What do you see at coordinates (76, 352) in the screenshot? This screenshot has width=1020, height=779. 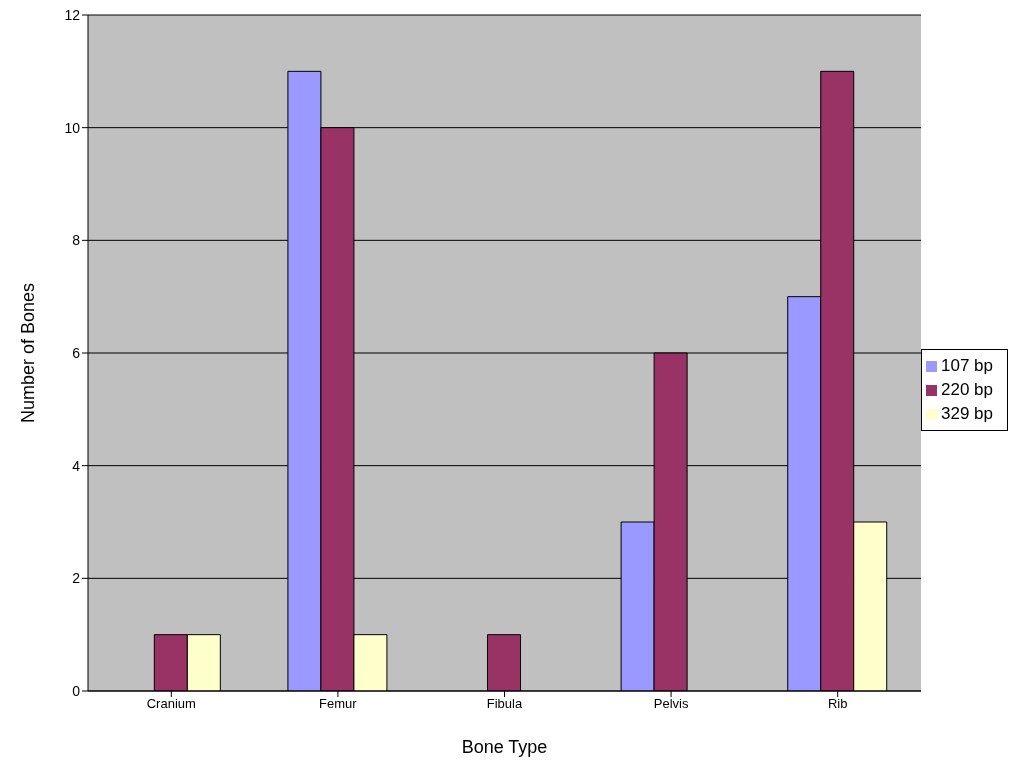 I see `y-tick-label: 6` at bounding box center [76, 352].